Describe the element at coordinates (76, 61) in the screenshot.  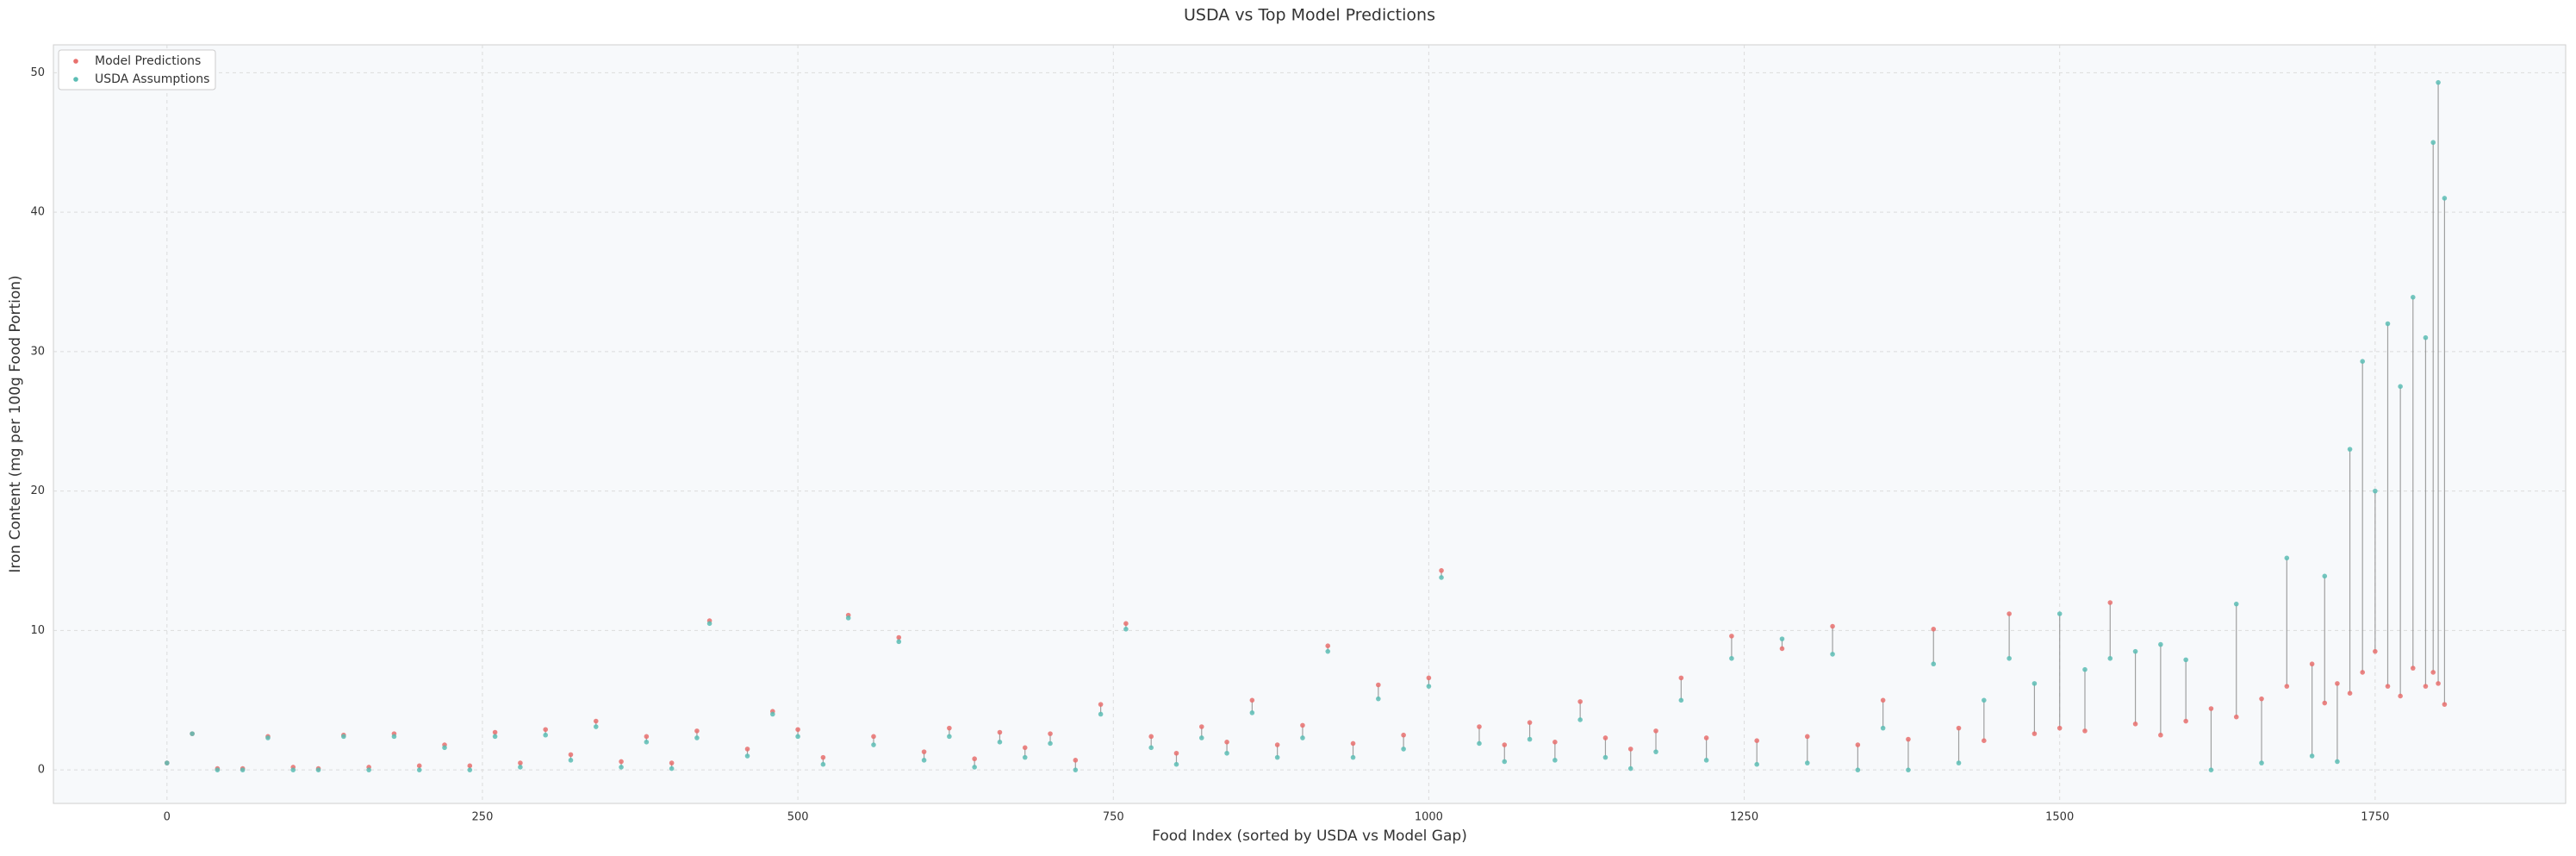
I see `legend-marker` at that location.